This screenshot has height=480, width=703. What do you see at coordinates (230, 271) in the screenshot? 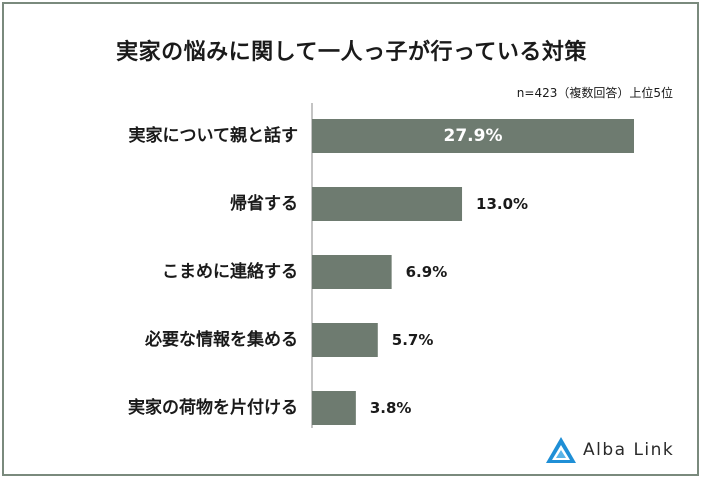
I see `category-label: こまめに連絡する` at bounding box center [230, 271].